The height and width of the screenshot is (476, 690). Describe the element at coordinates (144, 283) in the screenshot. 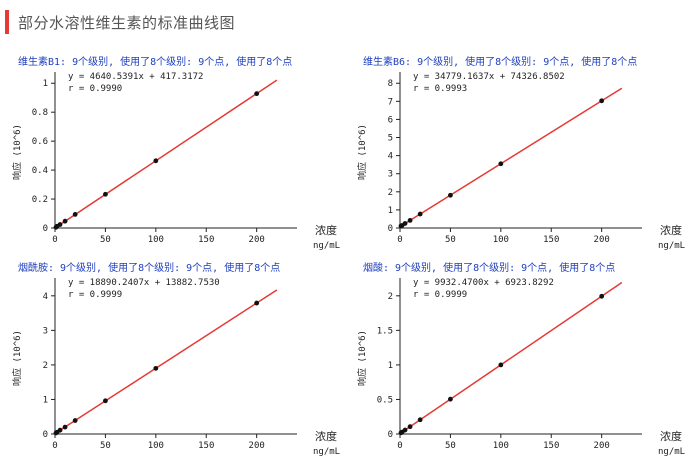

I see `regression-equation: y = 18890.2407x + 13882.7530` at that location.